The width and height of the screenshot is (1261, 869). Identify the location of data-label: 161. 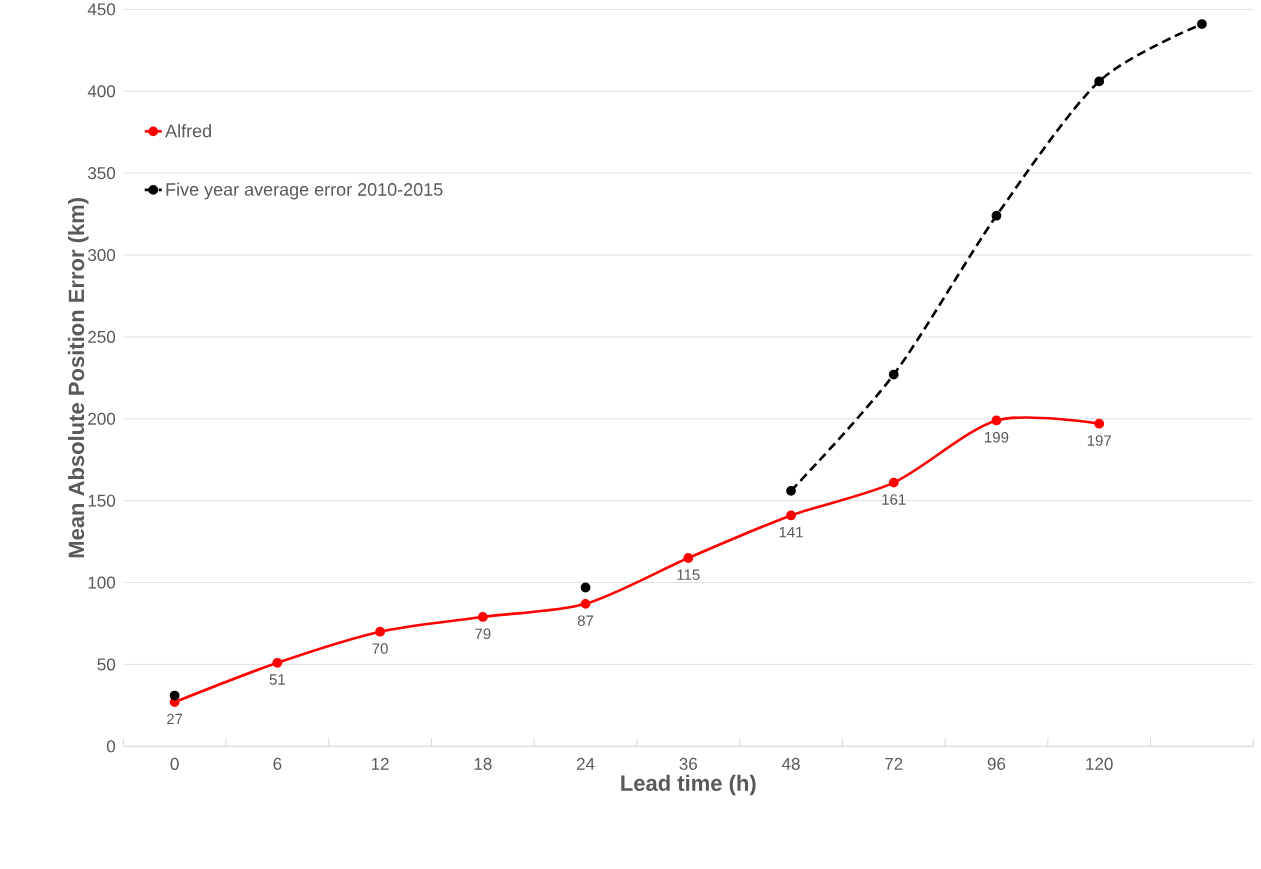
(894, 499).